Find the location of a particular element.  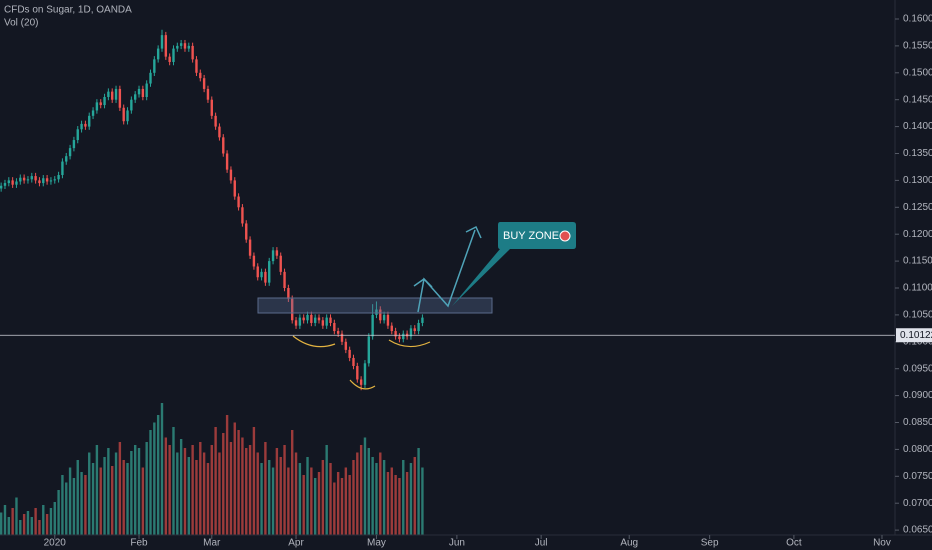

projection-arrows is located at coordinates (447, 269).